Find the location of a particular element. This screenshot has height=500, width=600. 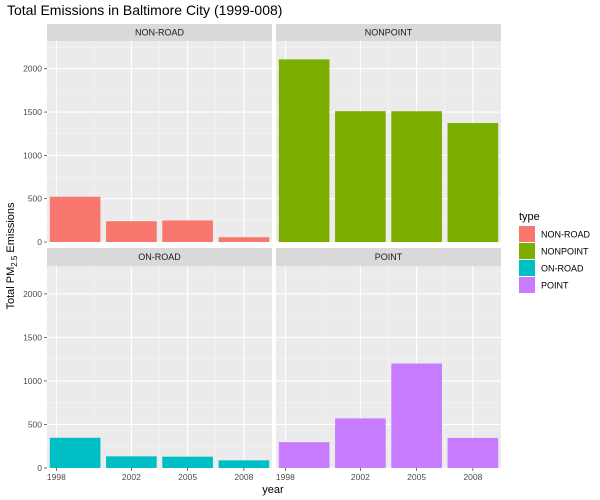

legend-item-non-road: NON-ROAD is located at coordinates (554, 234).